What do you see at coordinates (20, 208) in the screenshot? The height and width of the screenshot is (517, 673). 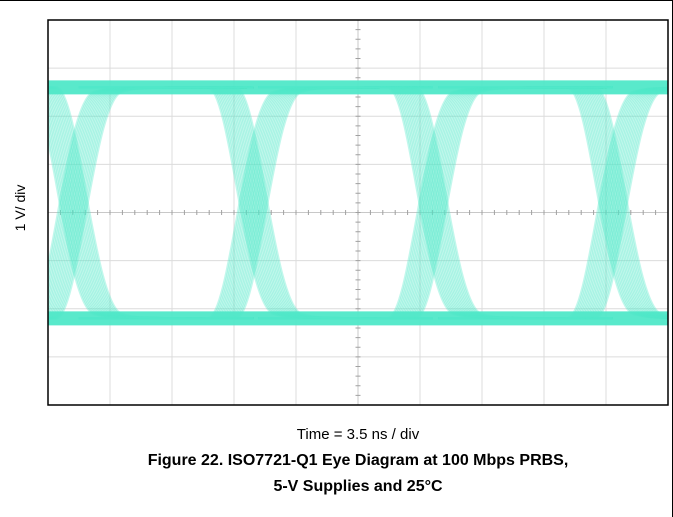 I see `y-axis-label: 1 V/ div` at bounding box center [20, 208].